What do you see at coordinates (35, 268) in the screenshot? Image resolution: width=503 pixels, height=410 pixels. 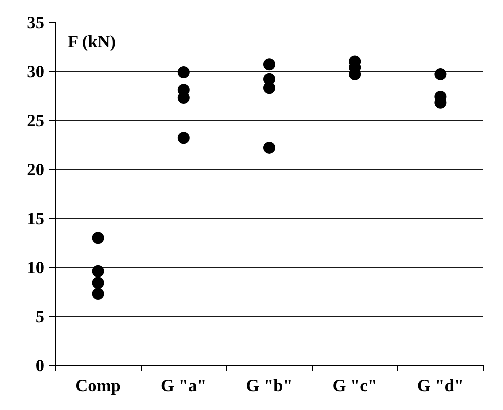 I see `y-tick-label: 10` at bounding box center [35, 268].